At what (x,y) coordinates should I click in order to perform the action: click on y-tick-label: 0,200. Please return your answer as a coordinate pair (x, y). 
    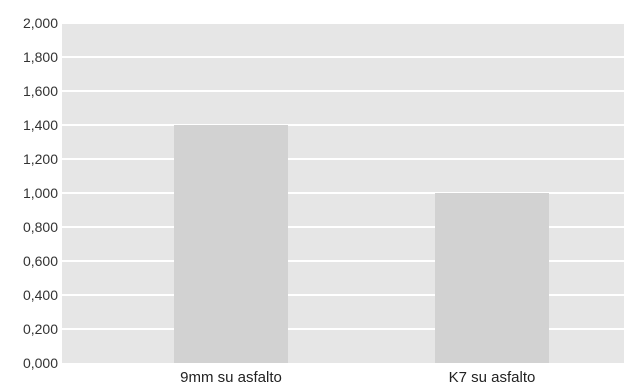
    Looking at the image, I should click on (40, 329).